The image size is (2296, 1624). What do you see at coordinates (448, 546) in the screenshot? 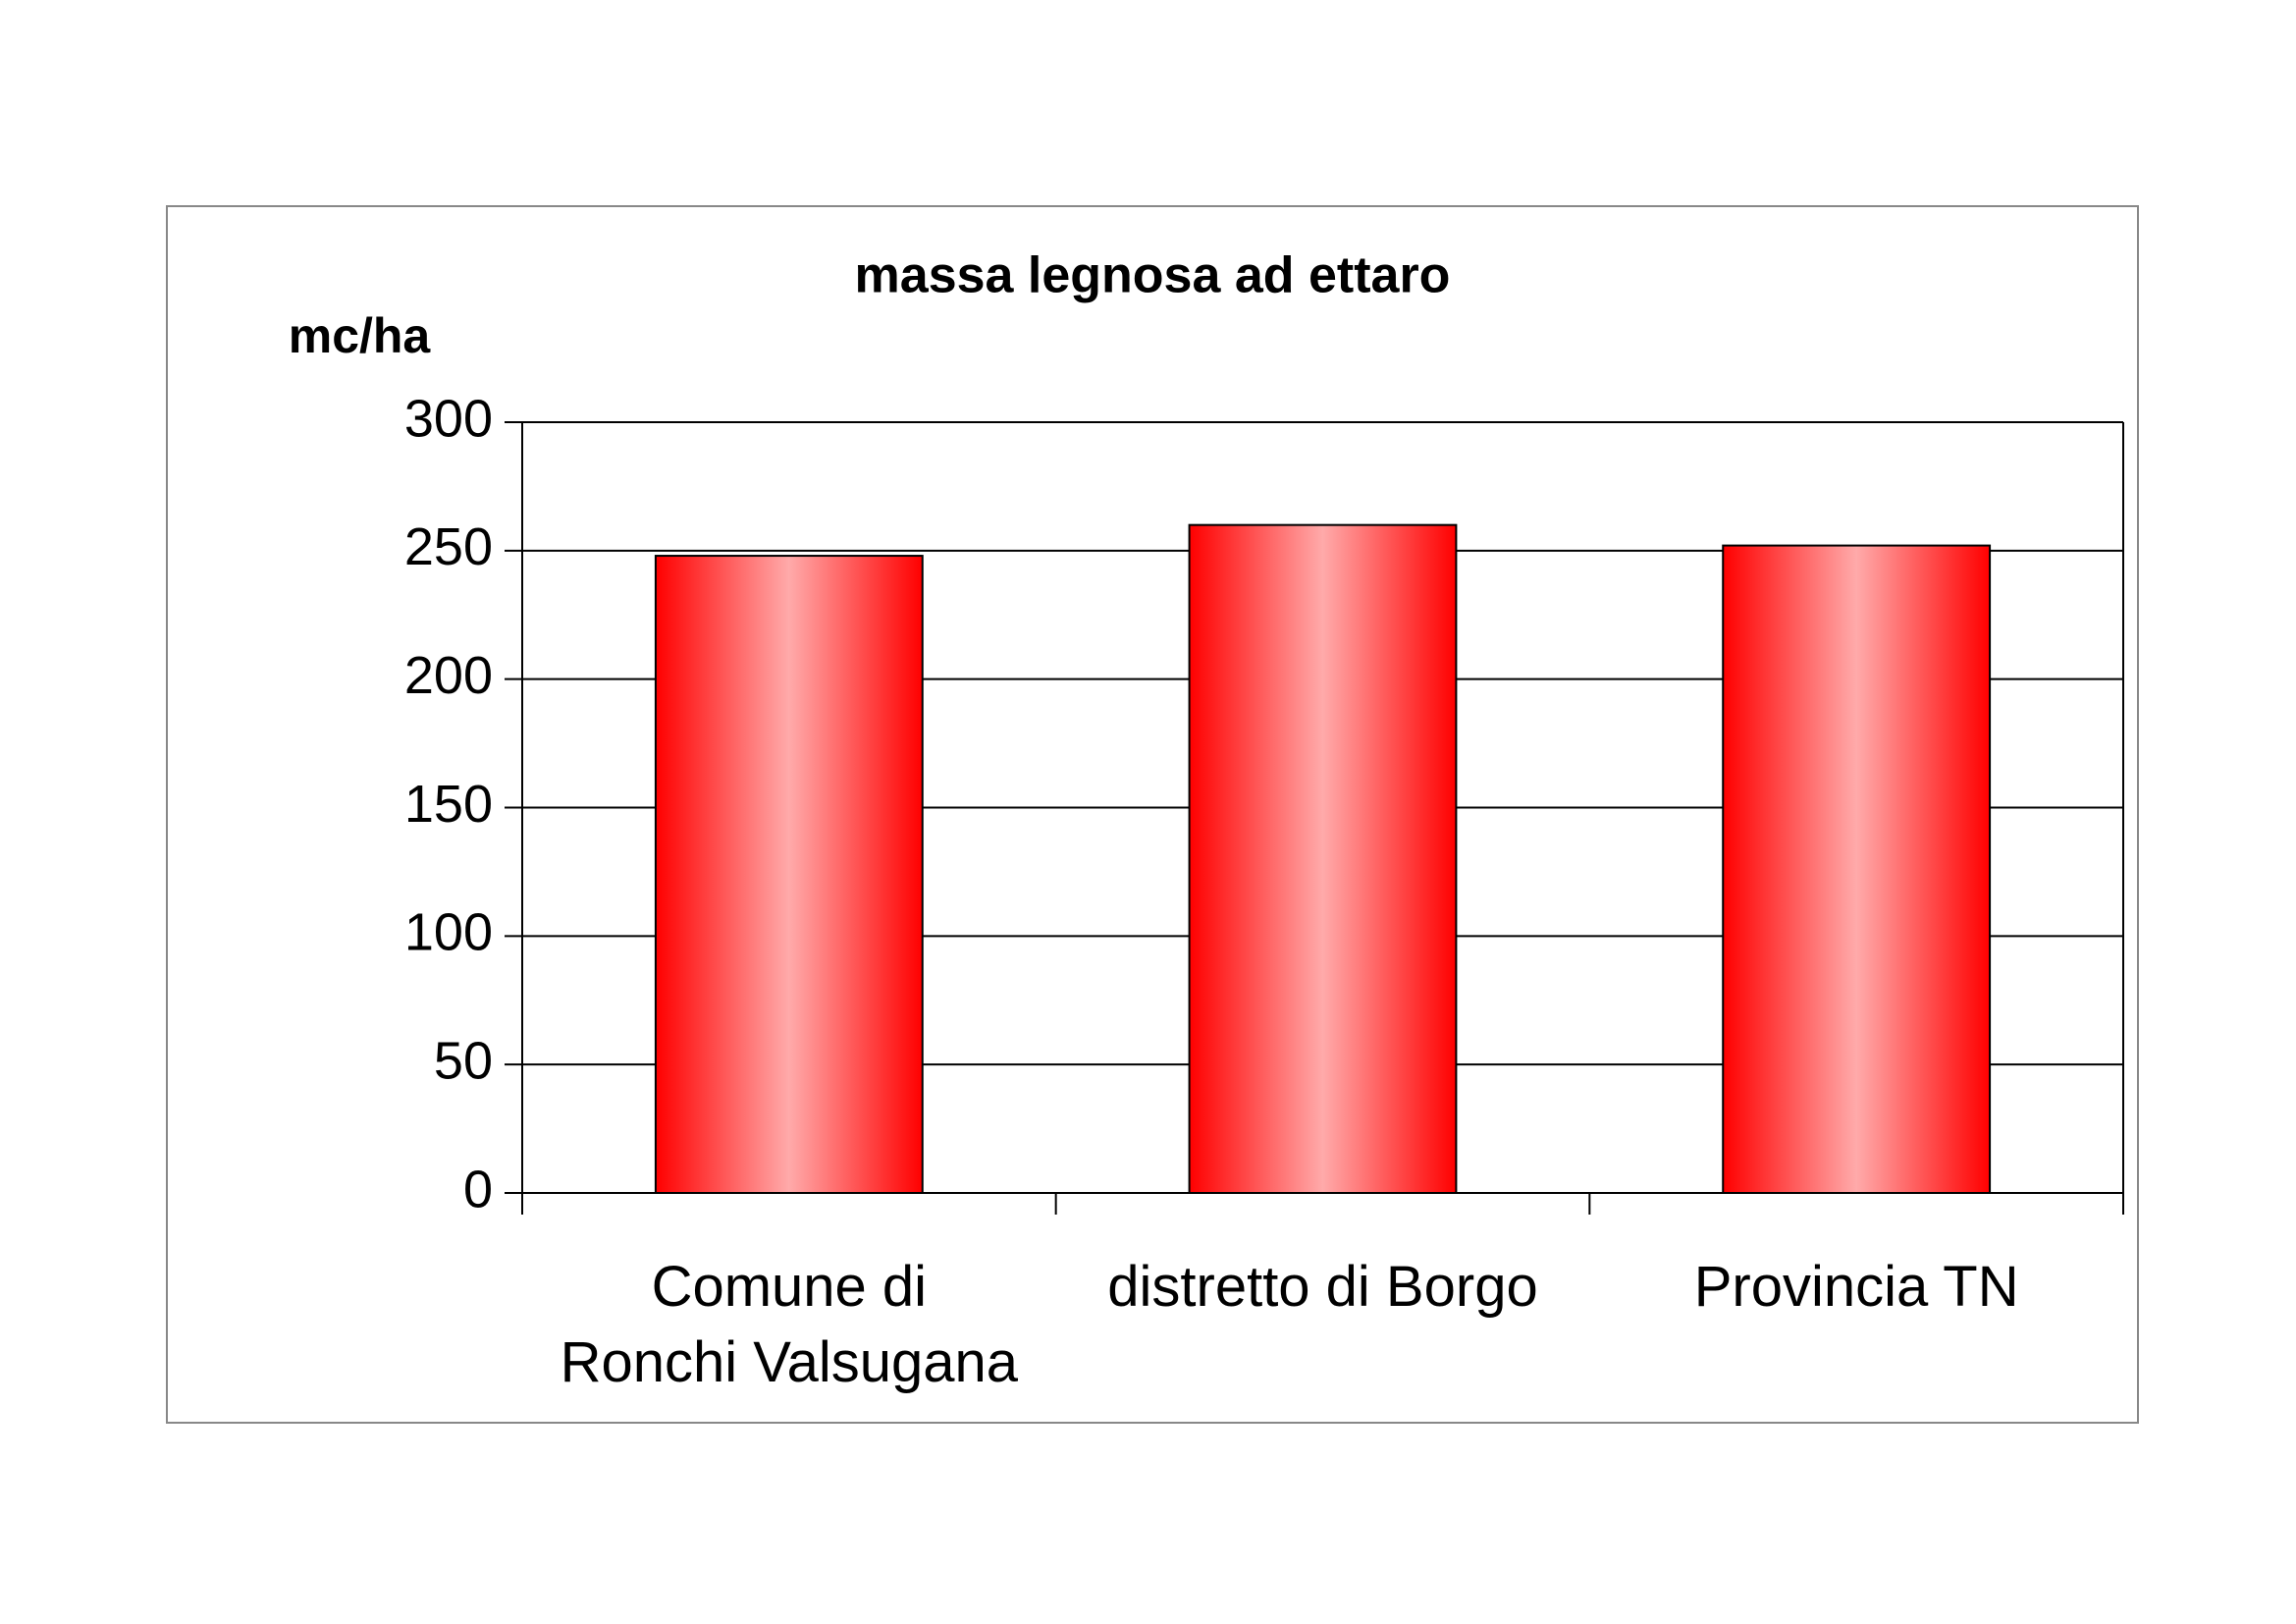
I see `y-tick-label: 250` at bounding box center [448, 546].